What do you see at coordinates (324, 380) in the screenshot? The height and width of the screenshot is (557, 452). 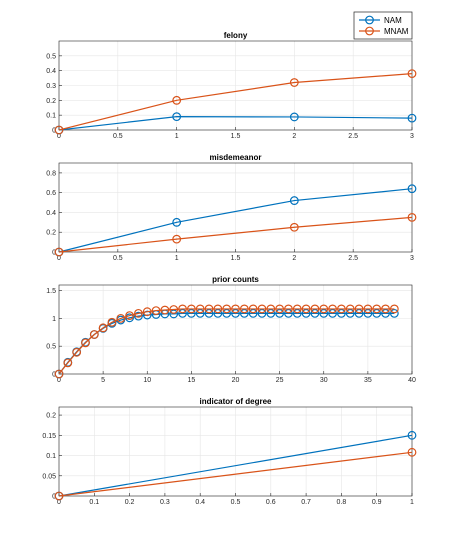 I see `x-tick-label: 30` at bounding box center [324, 380].